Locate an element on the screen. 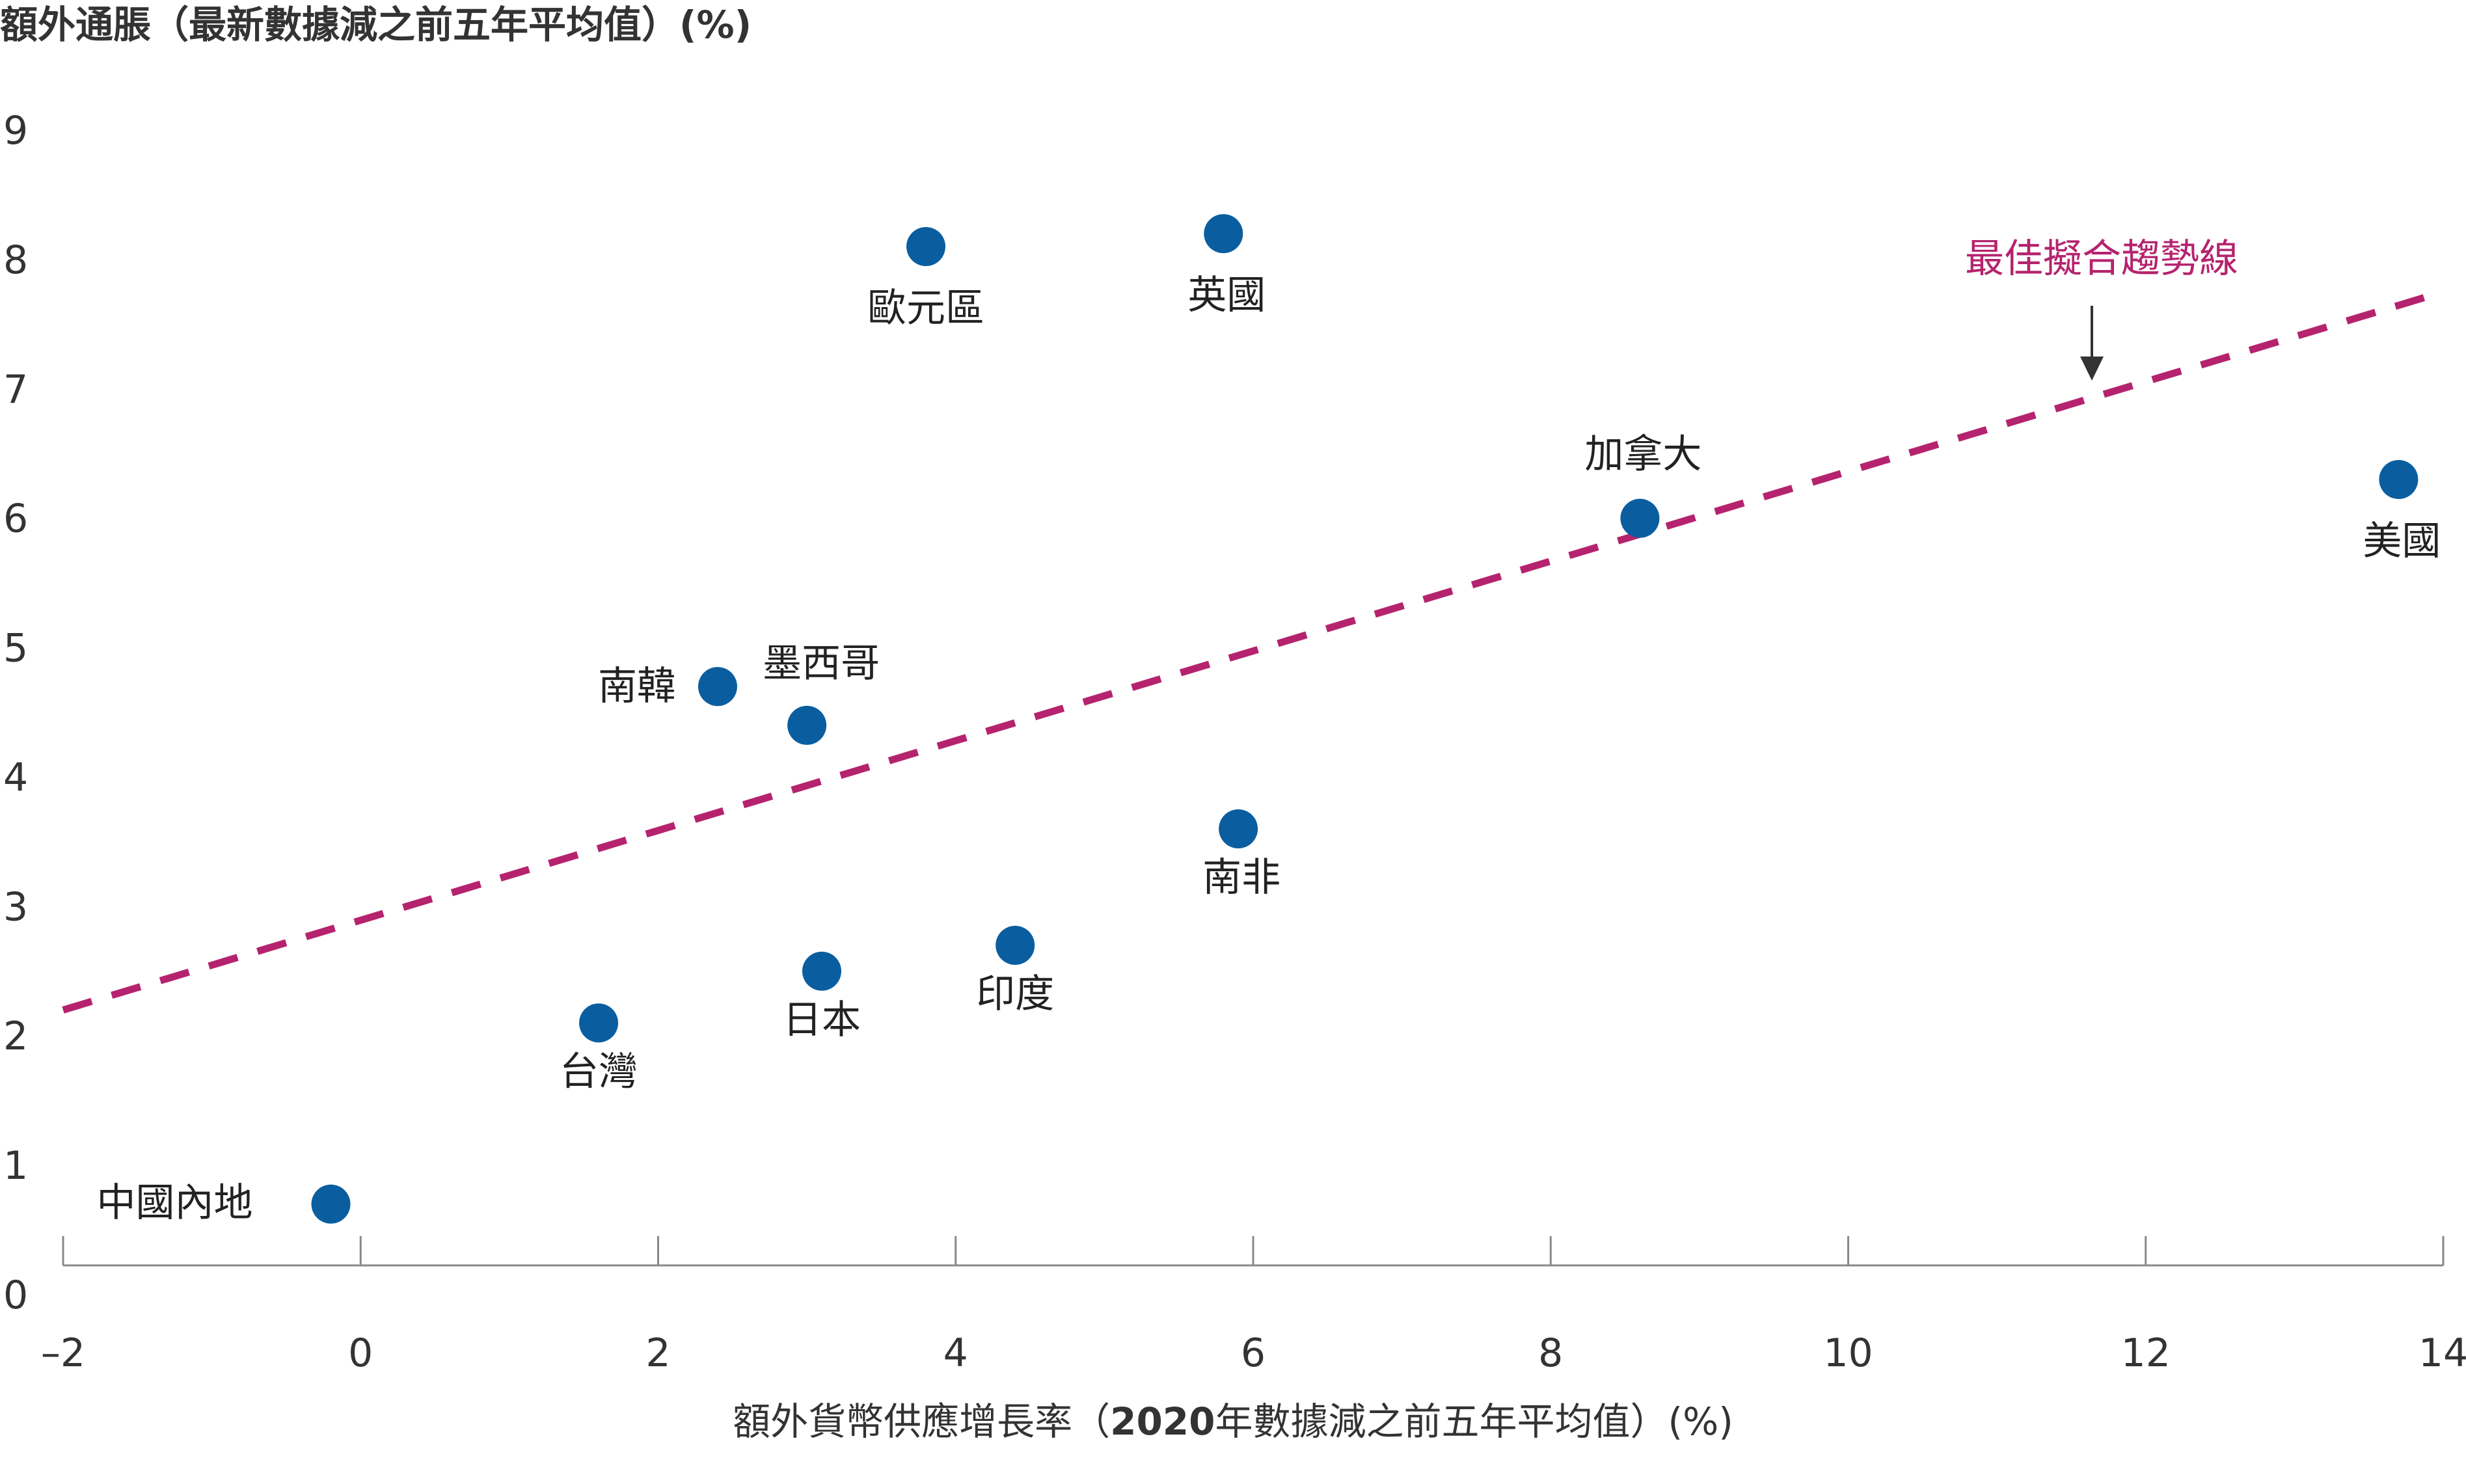 This screenshot has height=1484, width=2466. y-tick-label: 8 is located at coordinates (16, 260).